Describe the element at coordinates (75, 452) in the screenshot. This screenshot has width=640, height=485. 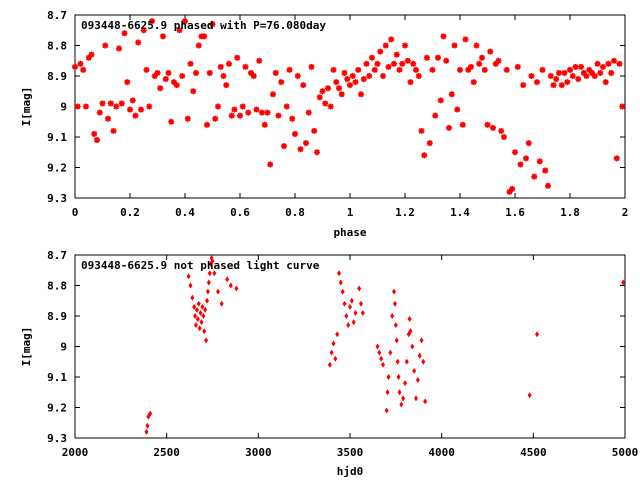
I see `x-tick-label: 2000` at that location.